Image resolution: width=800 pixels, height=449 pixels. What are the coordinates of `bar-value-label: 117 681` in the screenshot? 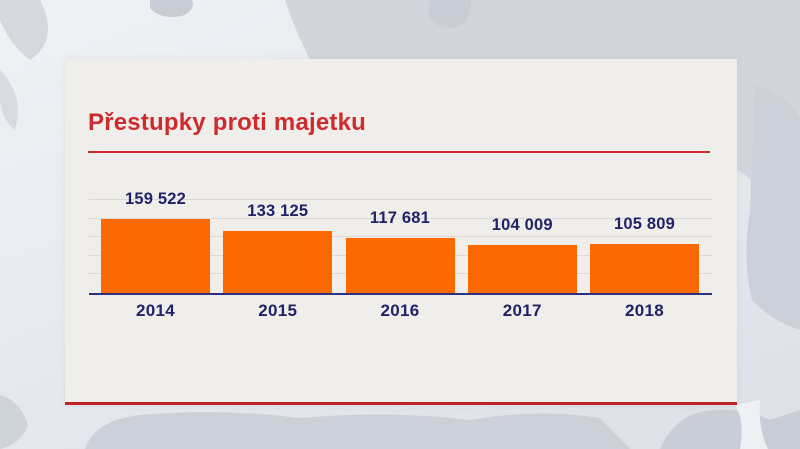 It's located at (400, 218).